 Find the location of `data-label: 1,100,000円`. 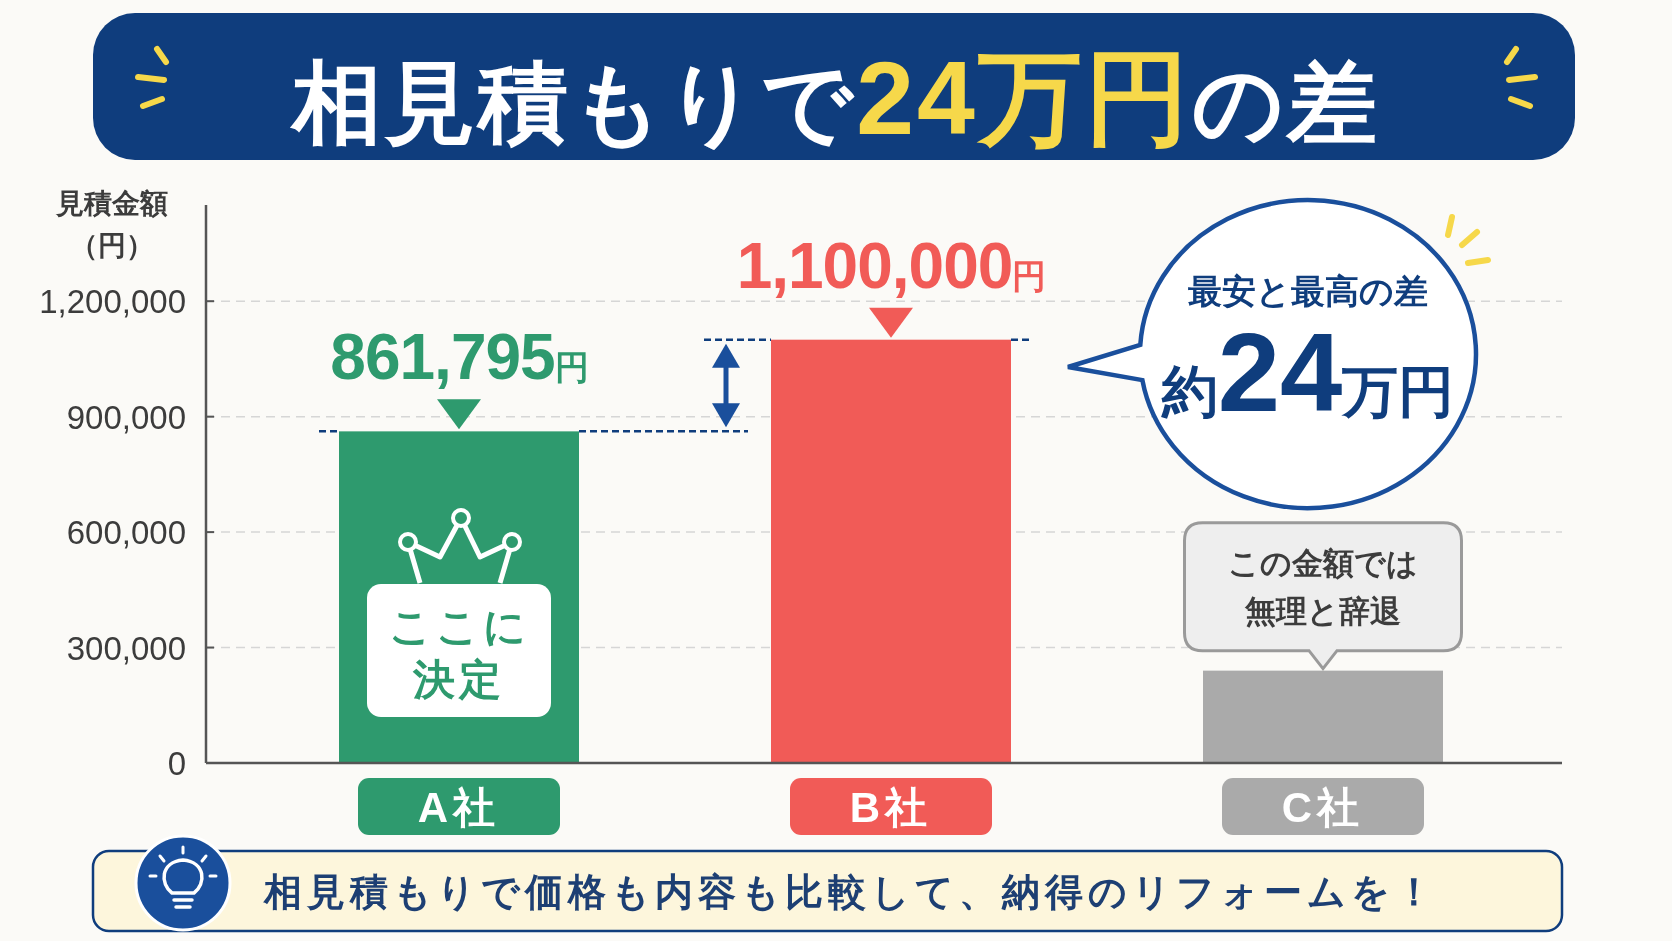

data-label: 1,100,000円 is located at coordinates (891, 265).